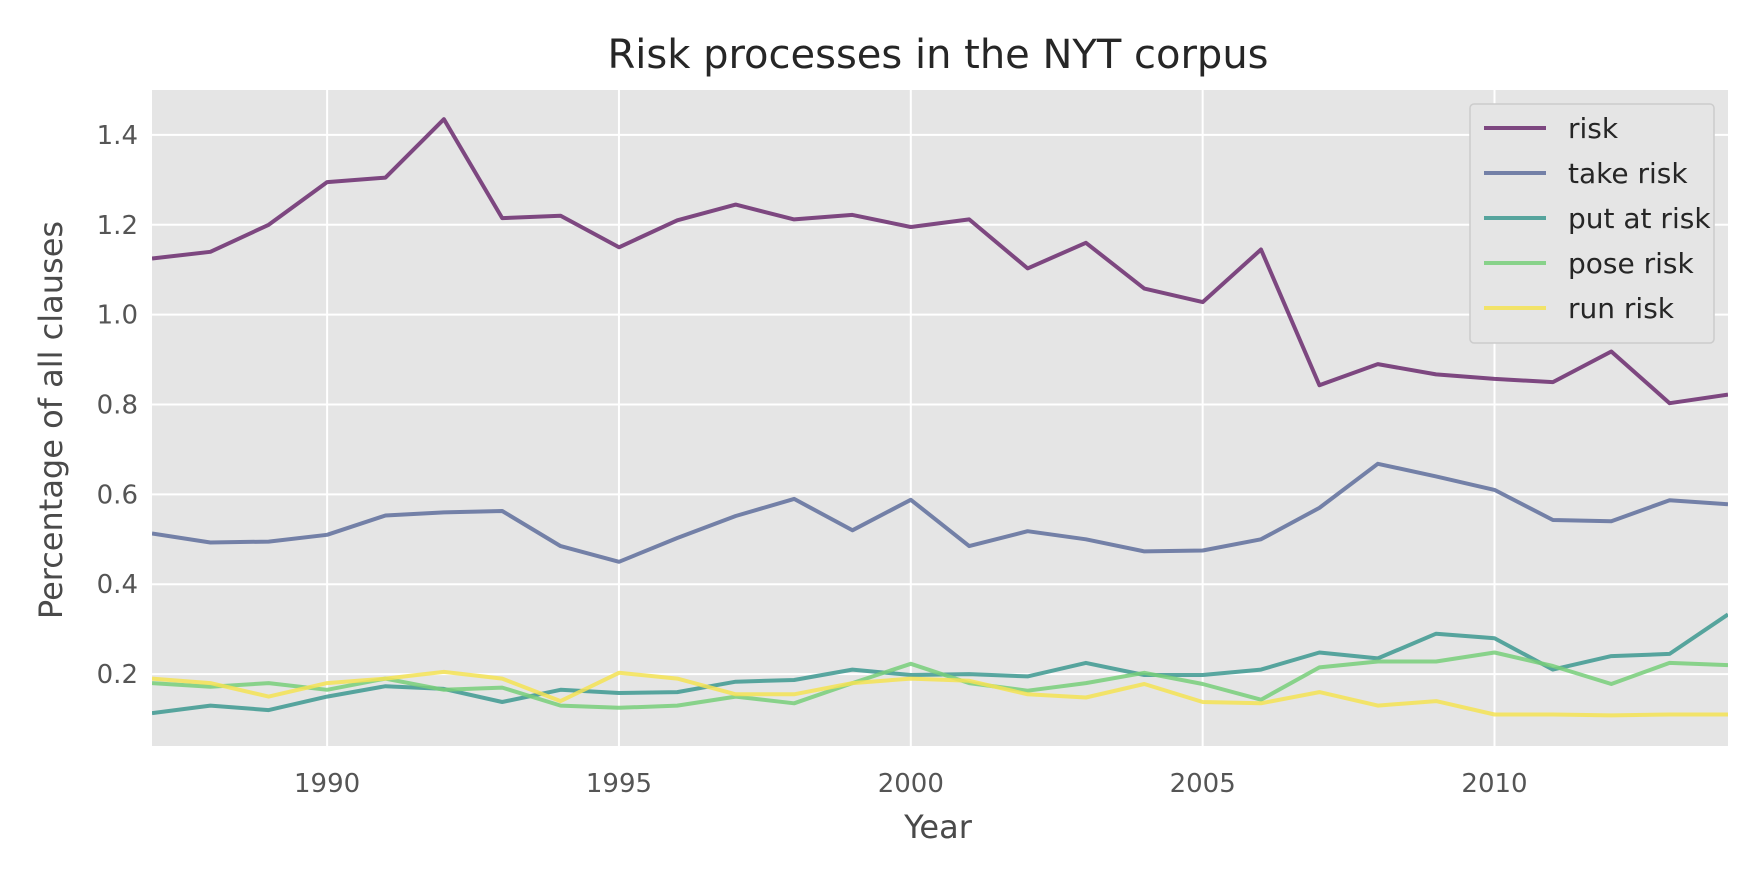  Describe the element at coordinates (940, 693) in the screenshot. I see `series-line-run-risk` at that location.